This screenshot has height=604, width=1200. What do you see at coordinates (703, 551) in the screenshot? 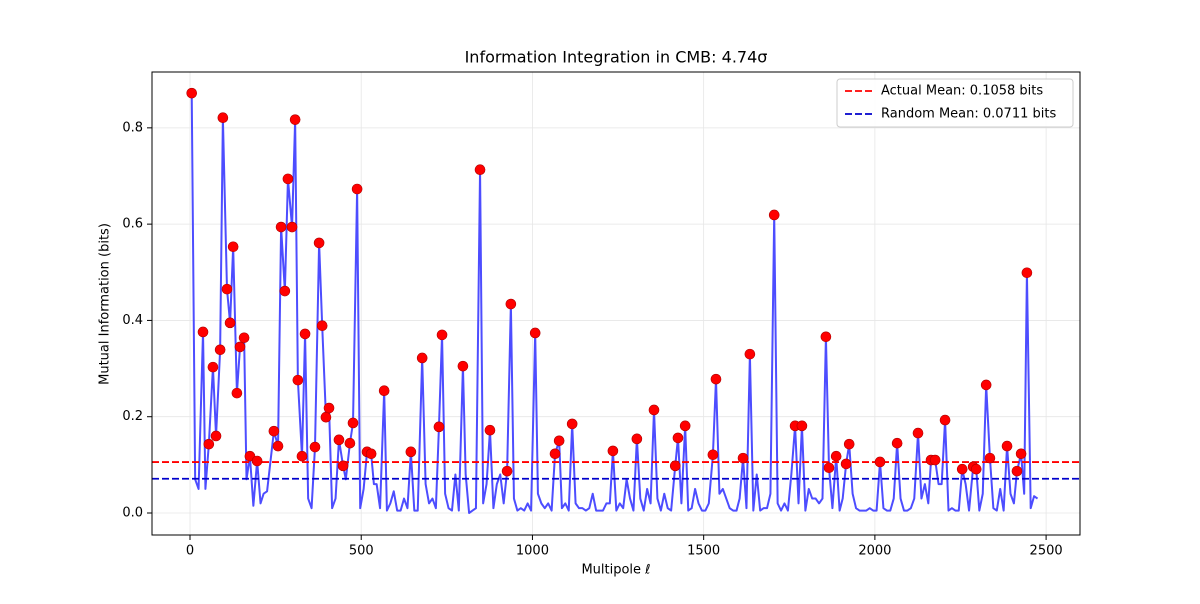
I see `x-tick-label: 1500` at bounding box center [703, 551].